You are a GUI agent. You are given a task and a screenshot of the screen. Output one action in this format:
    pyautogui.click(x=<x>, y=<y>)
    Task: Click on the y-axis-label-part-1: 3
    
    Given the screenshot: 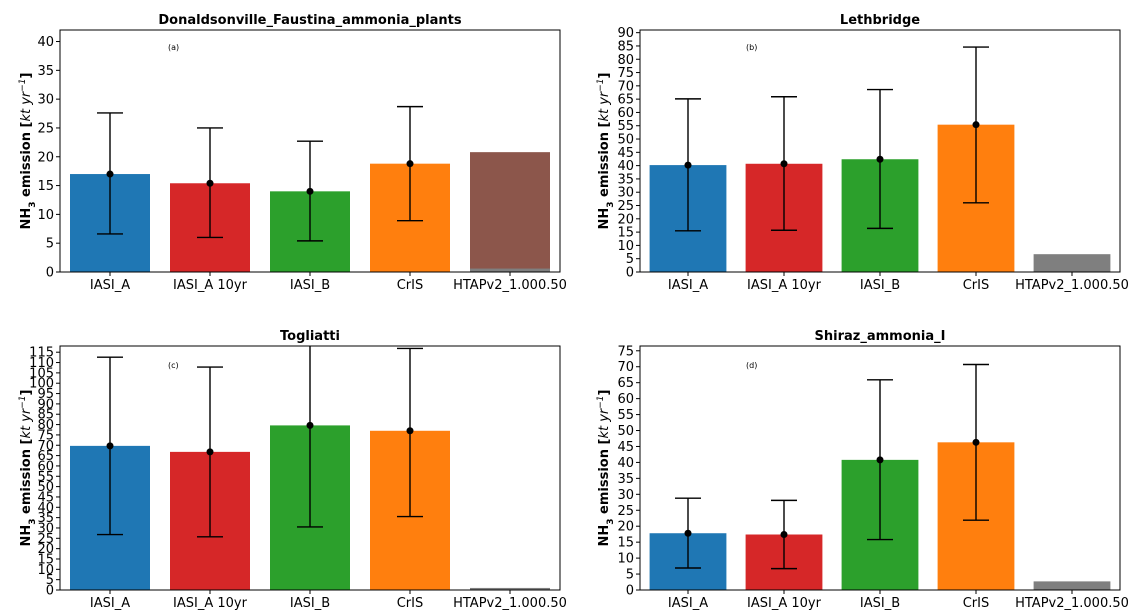 What is the action you would take?
    pyautogui.click(x=611, y=204)
    